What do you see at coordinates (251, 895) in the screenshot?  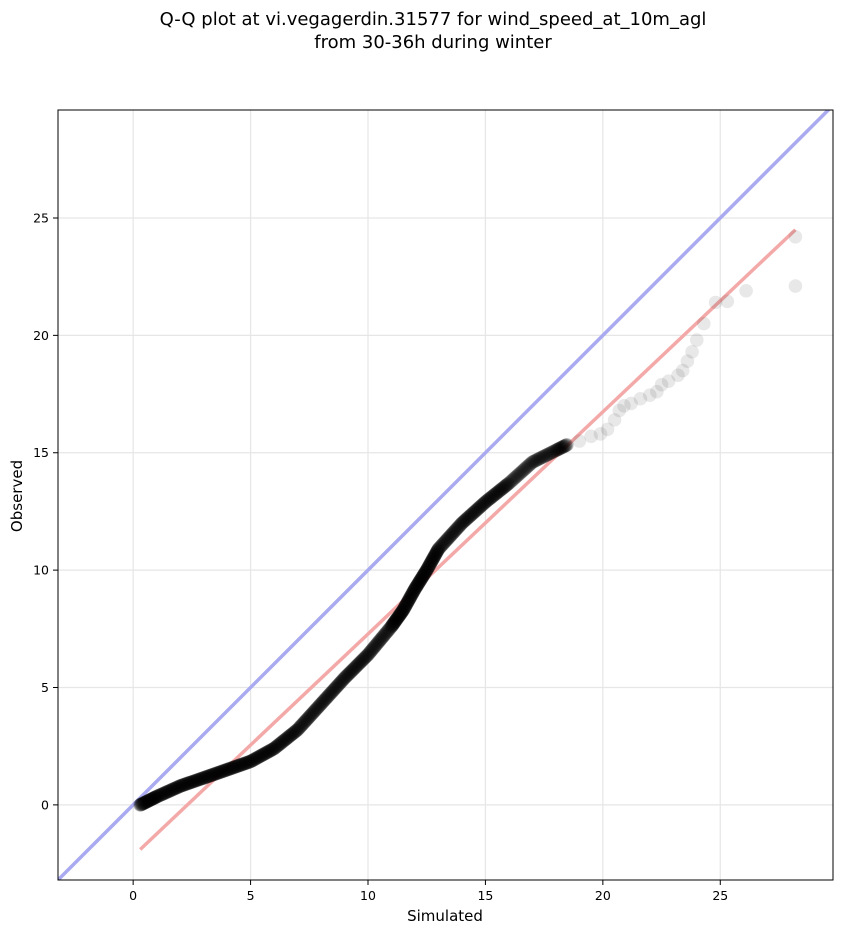 I see `x-tick-label-1: 5` at bounding box center [251, 895].